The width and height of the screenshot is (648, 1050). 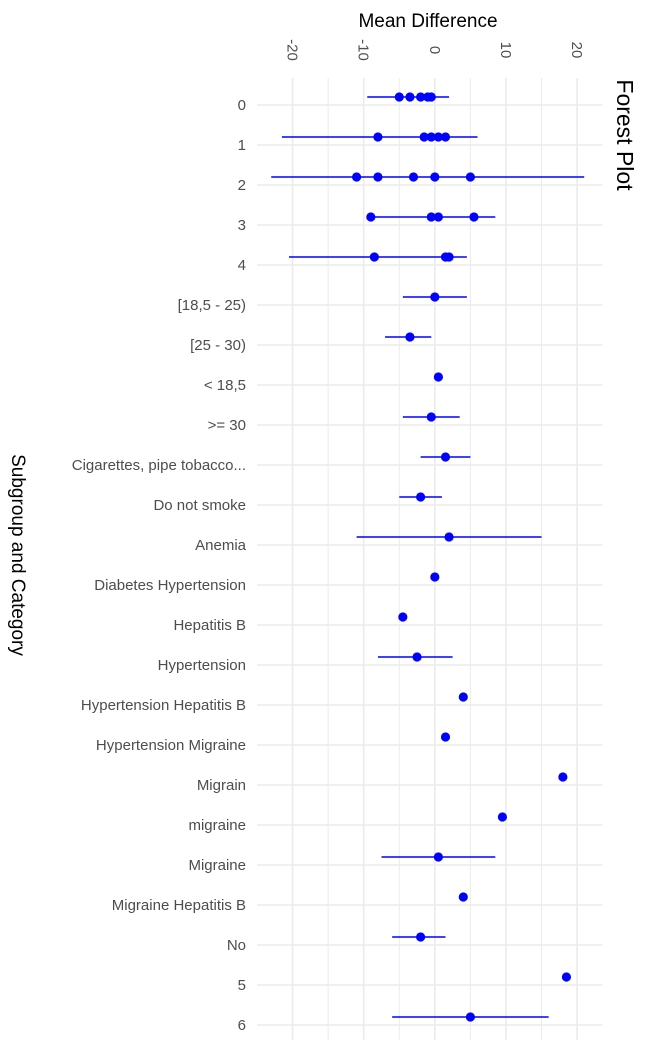 I want to click on category-label: Hepatitis B, so click(x=209, y=625).